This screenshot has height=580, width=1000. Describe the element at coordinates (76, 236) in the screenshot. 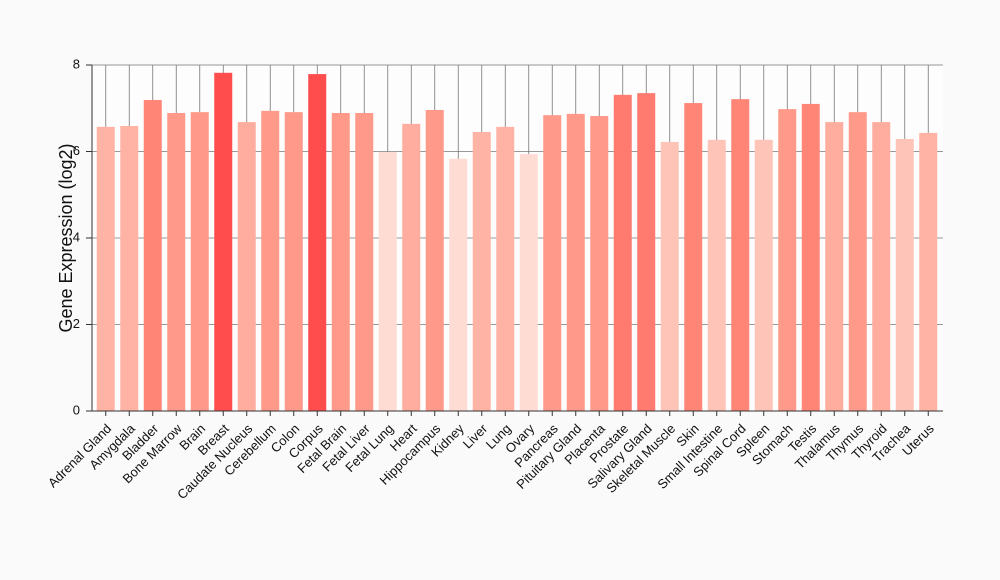

I see `y-tick-label: 4` at that location.